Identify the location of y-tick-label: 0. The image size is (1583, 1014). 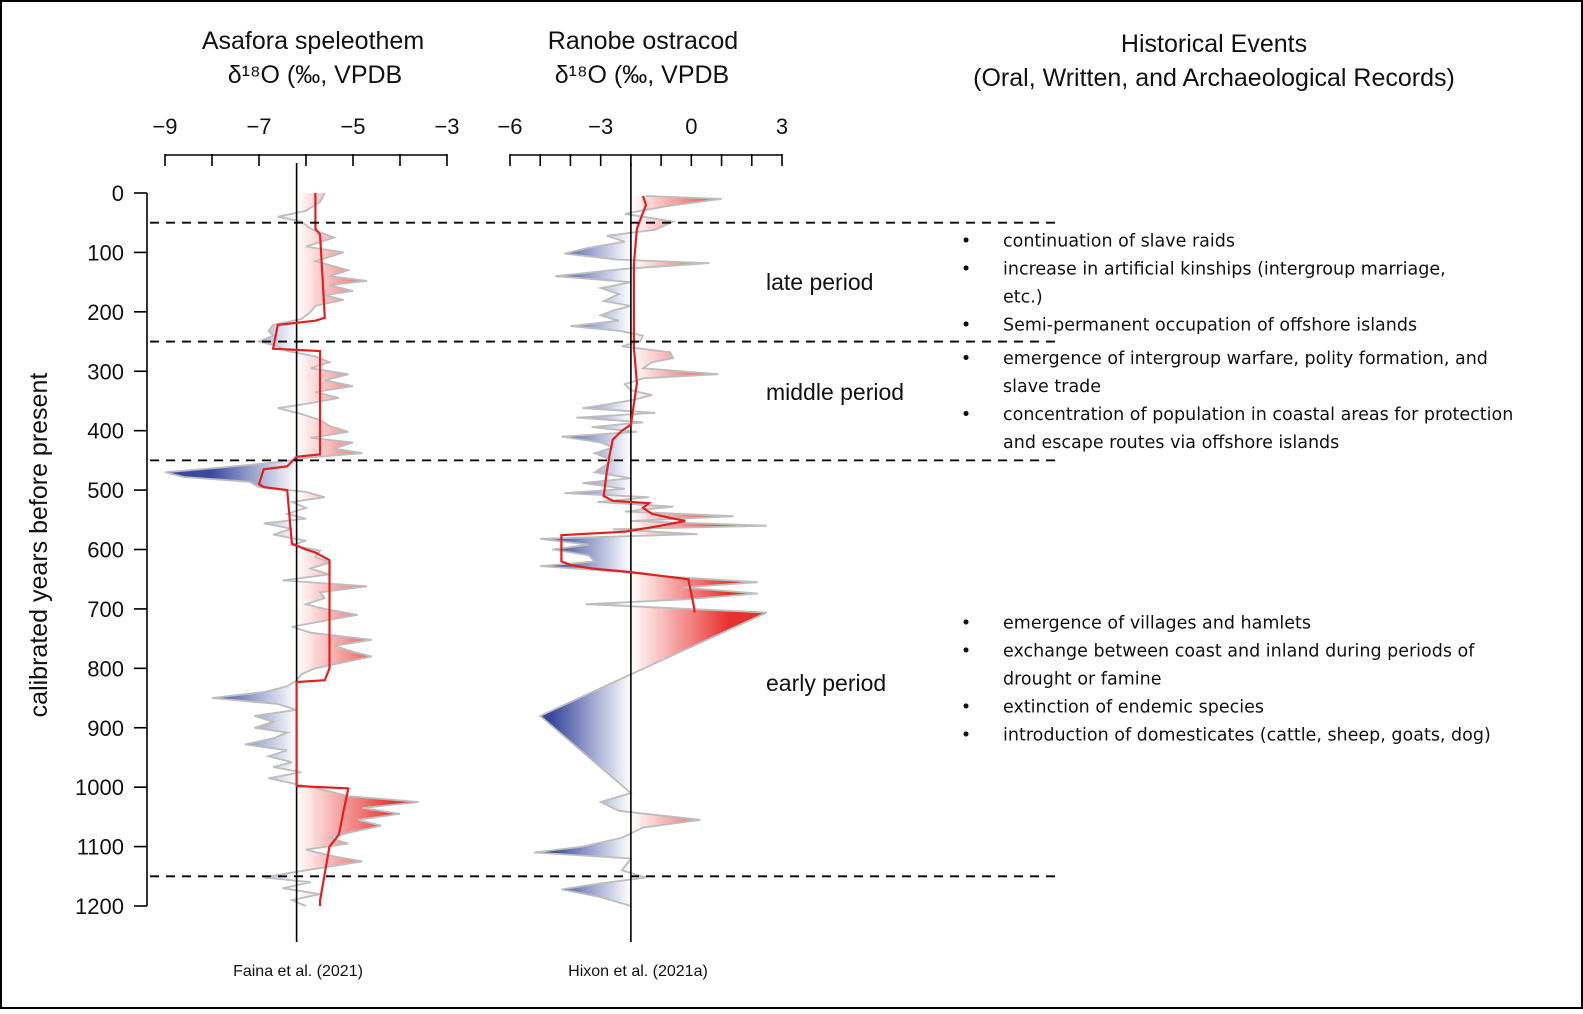
(118, 193).